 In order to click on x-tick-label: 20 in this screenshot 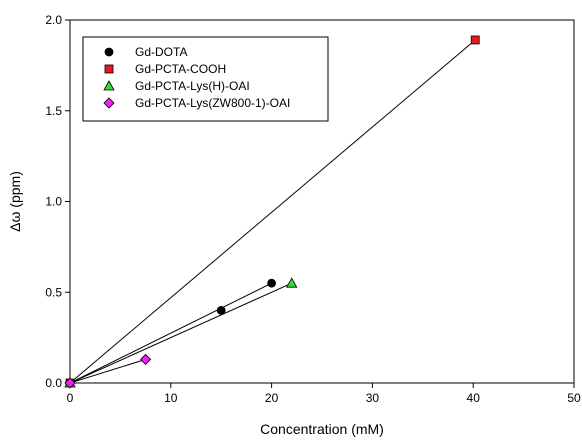, I will do `click(272, 398)`.